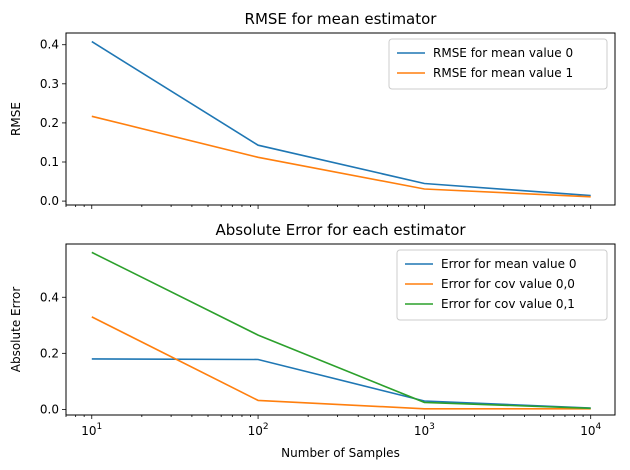 This screenshot has height=470, width=630. I want to click on legend-entry-1: Error for mean value 0, so click(508, 264).